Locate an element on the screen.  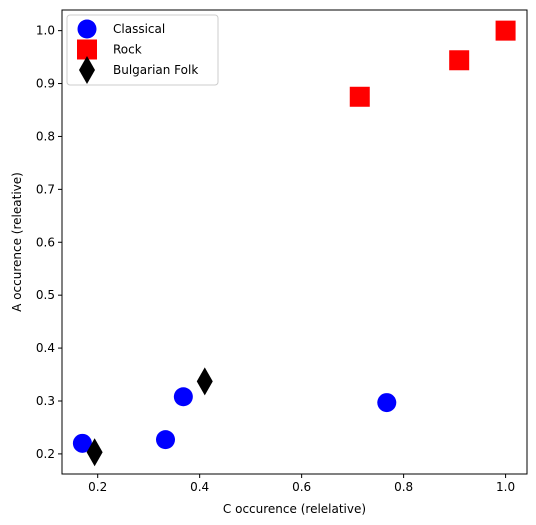
legend-marker-classical is located at coordinates (87, 29).